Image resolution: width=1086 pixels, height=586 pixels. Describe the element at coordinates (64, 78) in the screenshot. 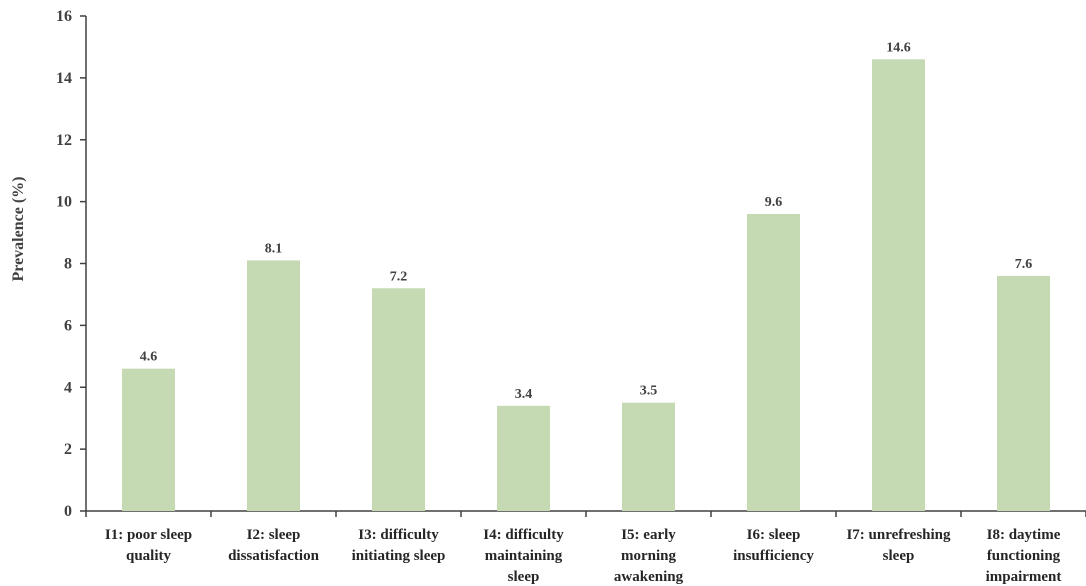

I see `y-tick-label: 14` at that location.